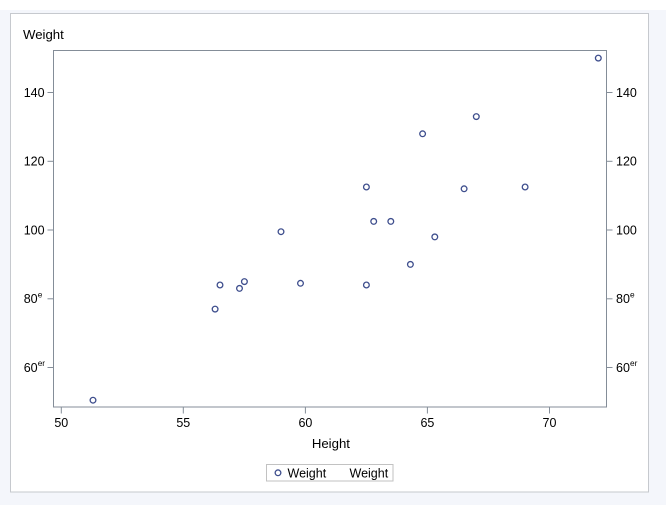 The width and height of the screenshot is (666, 505). I want to click on svg-text: 50, so click(61, 423).